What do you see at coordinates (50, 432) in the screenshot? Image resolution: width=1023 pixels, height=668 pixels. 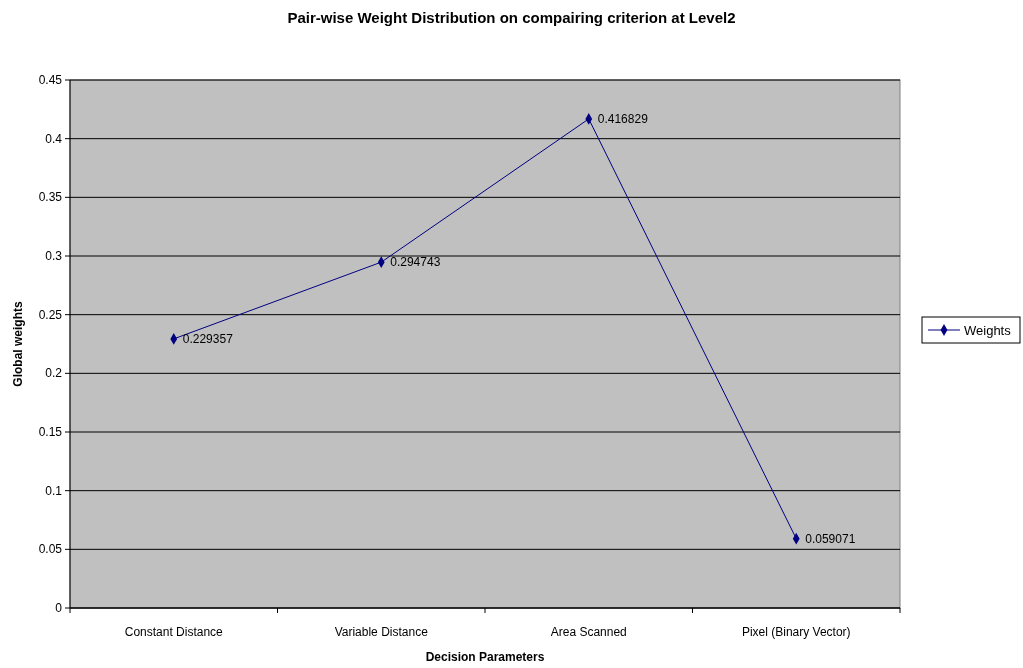 I see `y-tick-label: 0.15` at bounding box center [50, 432].